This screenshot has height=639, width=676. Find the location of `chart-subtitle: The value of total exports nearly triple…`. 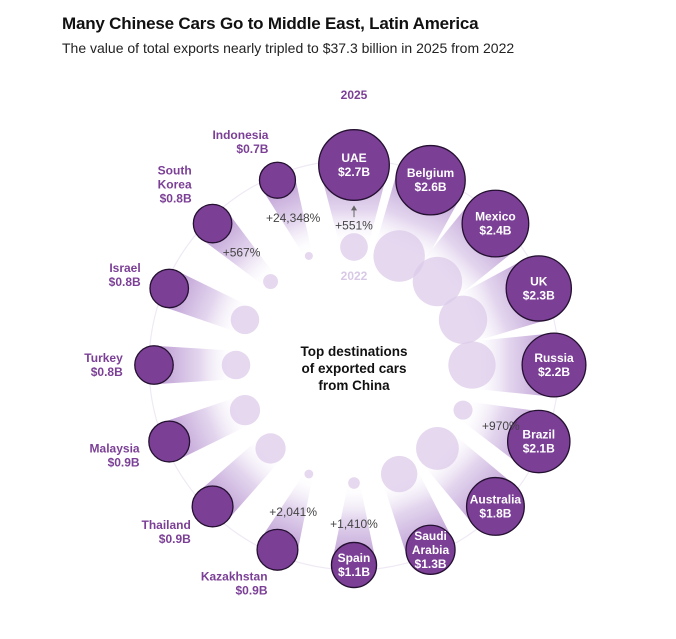

chart-subtitle: The value of total exports nearly triple… is located at coordinates (288, 48).